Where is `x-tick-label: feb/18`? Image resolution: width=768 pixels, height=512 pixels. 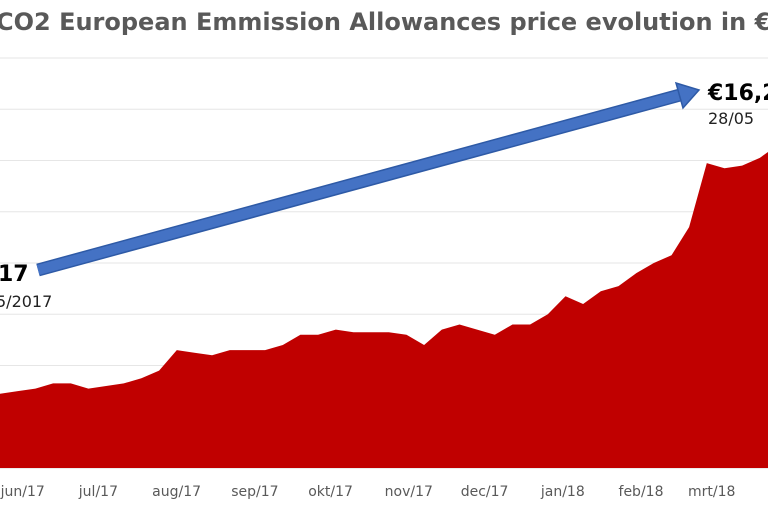 x-tick-label: feb/18 is located at coordinates (641, 492).